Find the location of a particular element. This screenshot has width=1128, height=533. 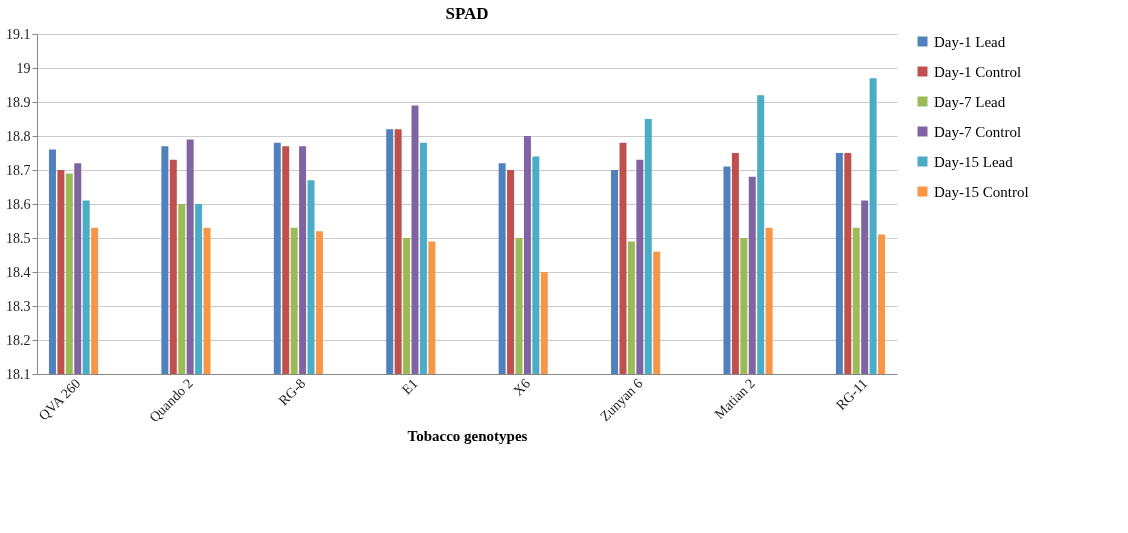

y-tick-label: 18.9 is located at coordinates (18, 102).